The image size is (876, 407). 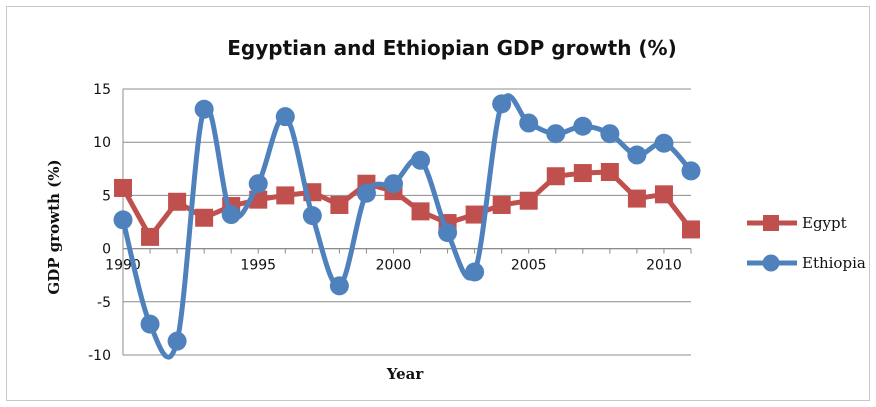 I want to click on y-tick-label: -10, so click(x=99, y=356).